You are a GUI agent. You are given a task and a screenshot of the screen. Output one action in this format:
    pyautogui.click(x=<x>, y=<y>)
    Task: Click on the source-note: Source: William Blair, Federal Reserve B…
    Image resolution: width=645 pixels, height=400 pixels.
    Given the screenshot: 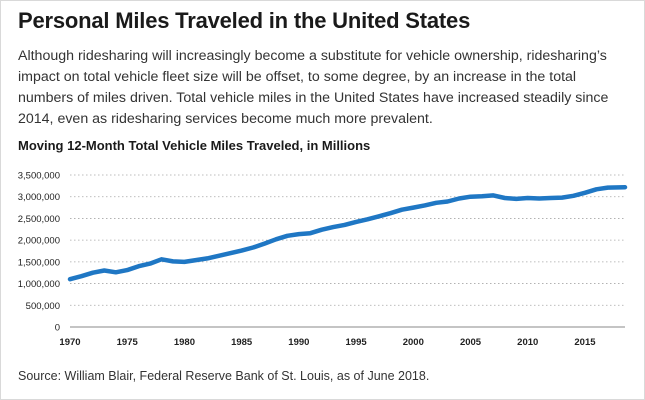 What is the action you would take?
    pyautogui.click(x=224, y=376)
    